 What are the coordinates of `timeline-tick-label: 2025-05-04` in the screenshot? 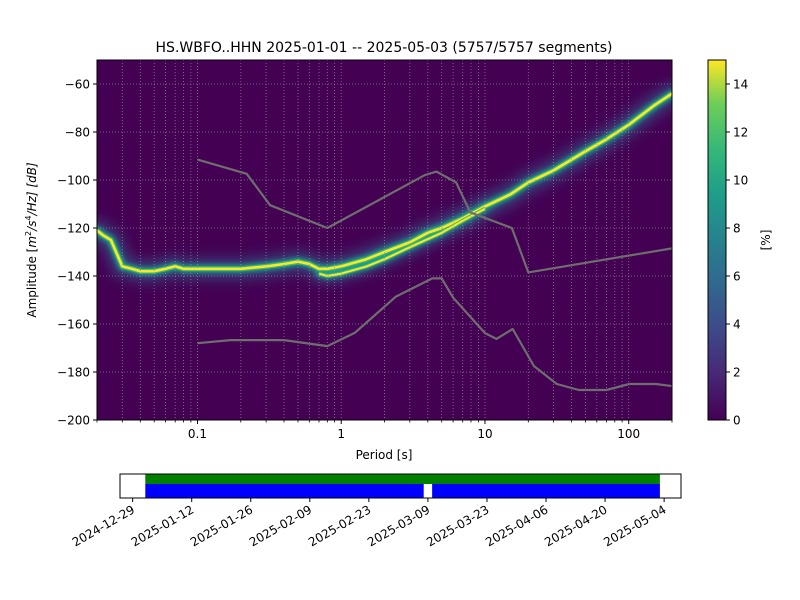 It's located at (634, 525).